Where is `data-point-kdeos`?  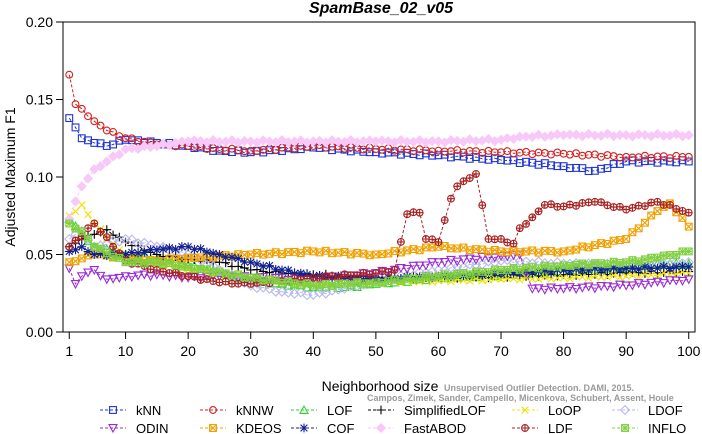 data-point-kdeos is located at coordinates (688, 226).